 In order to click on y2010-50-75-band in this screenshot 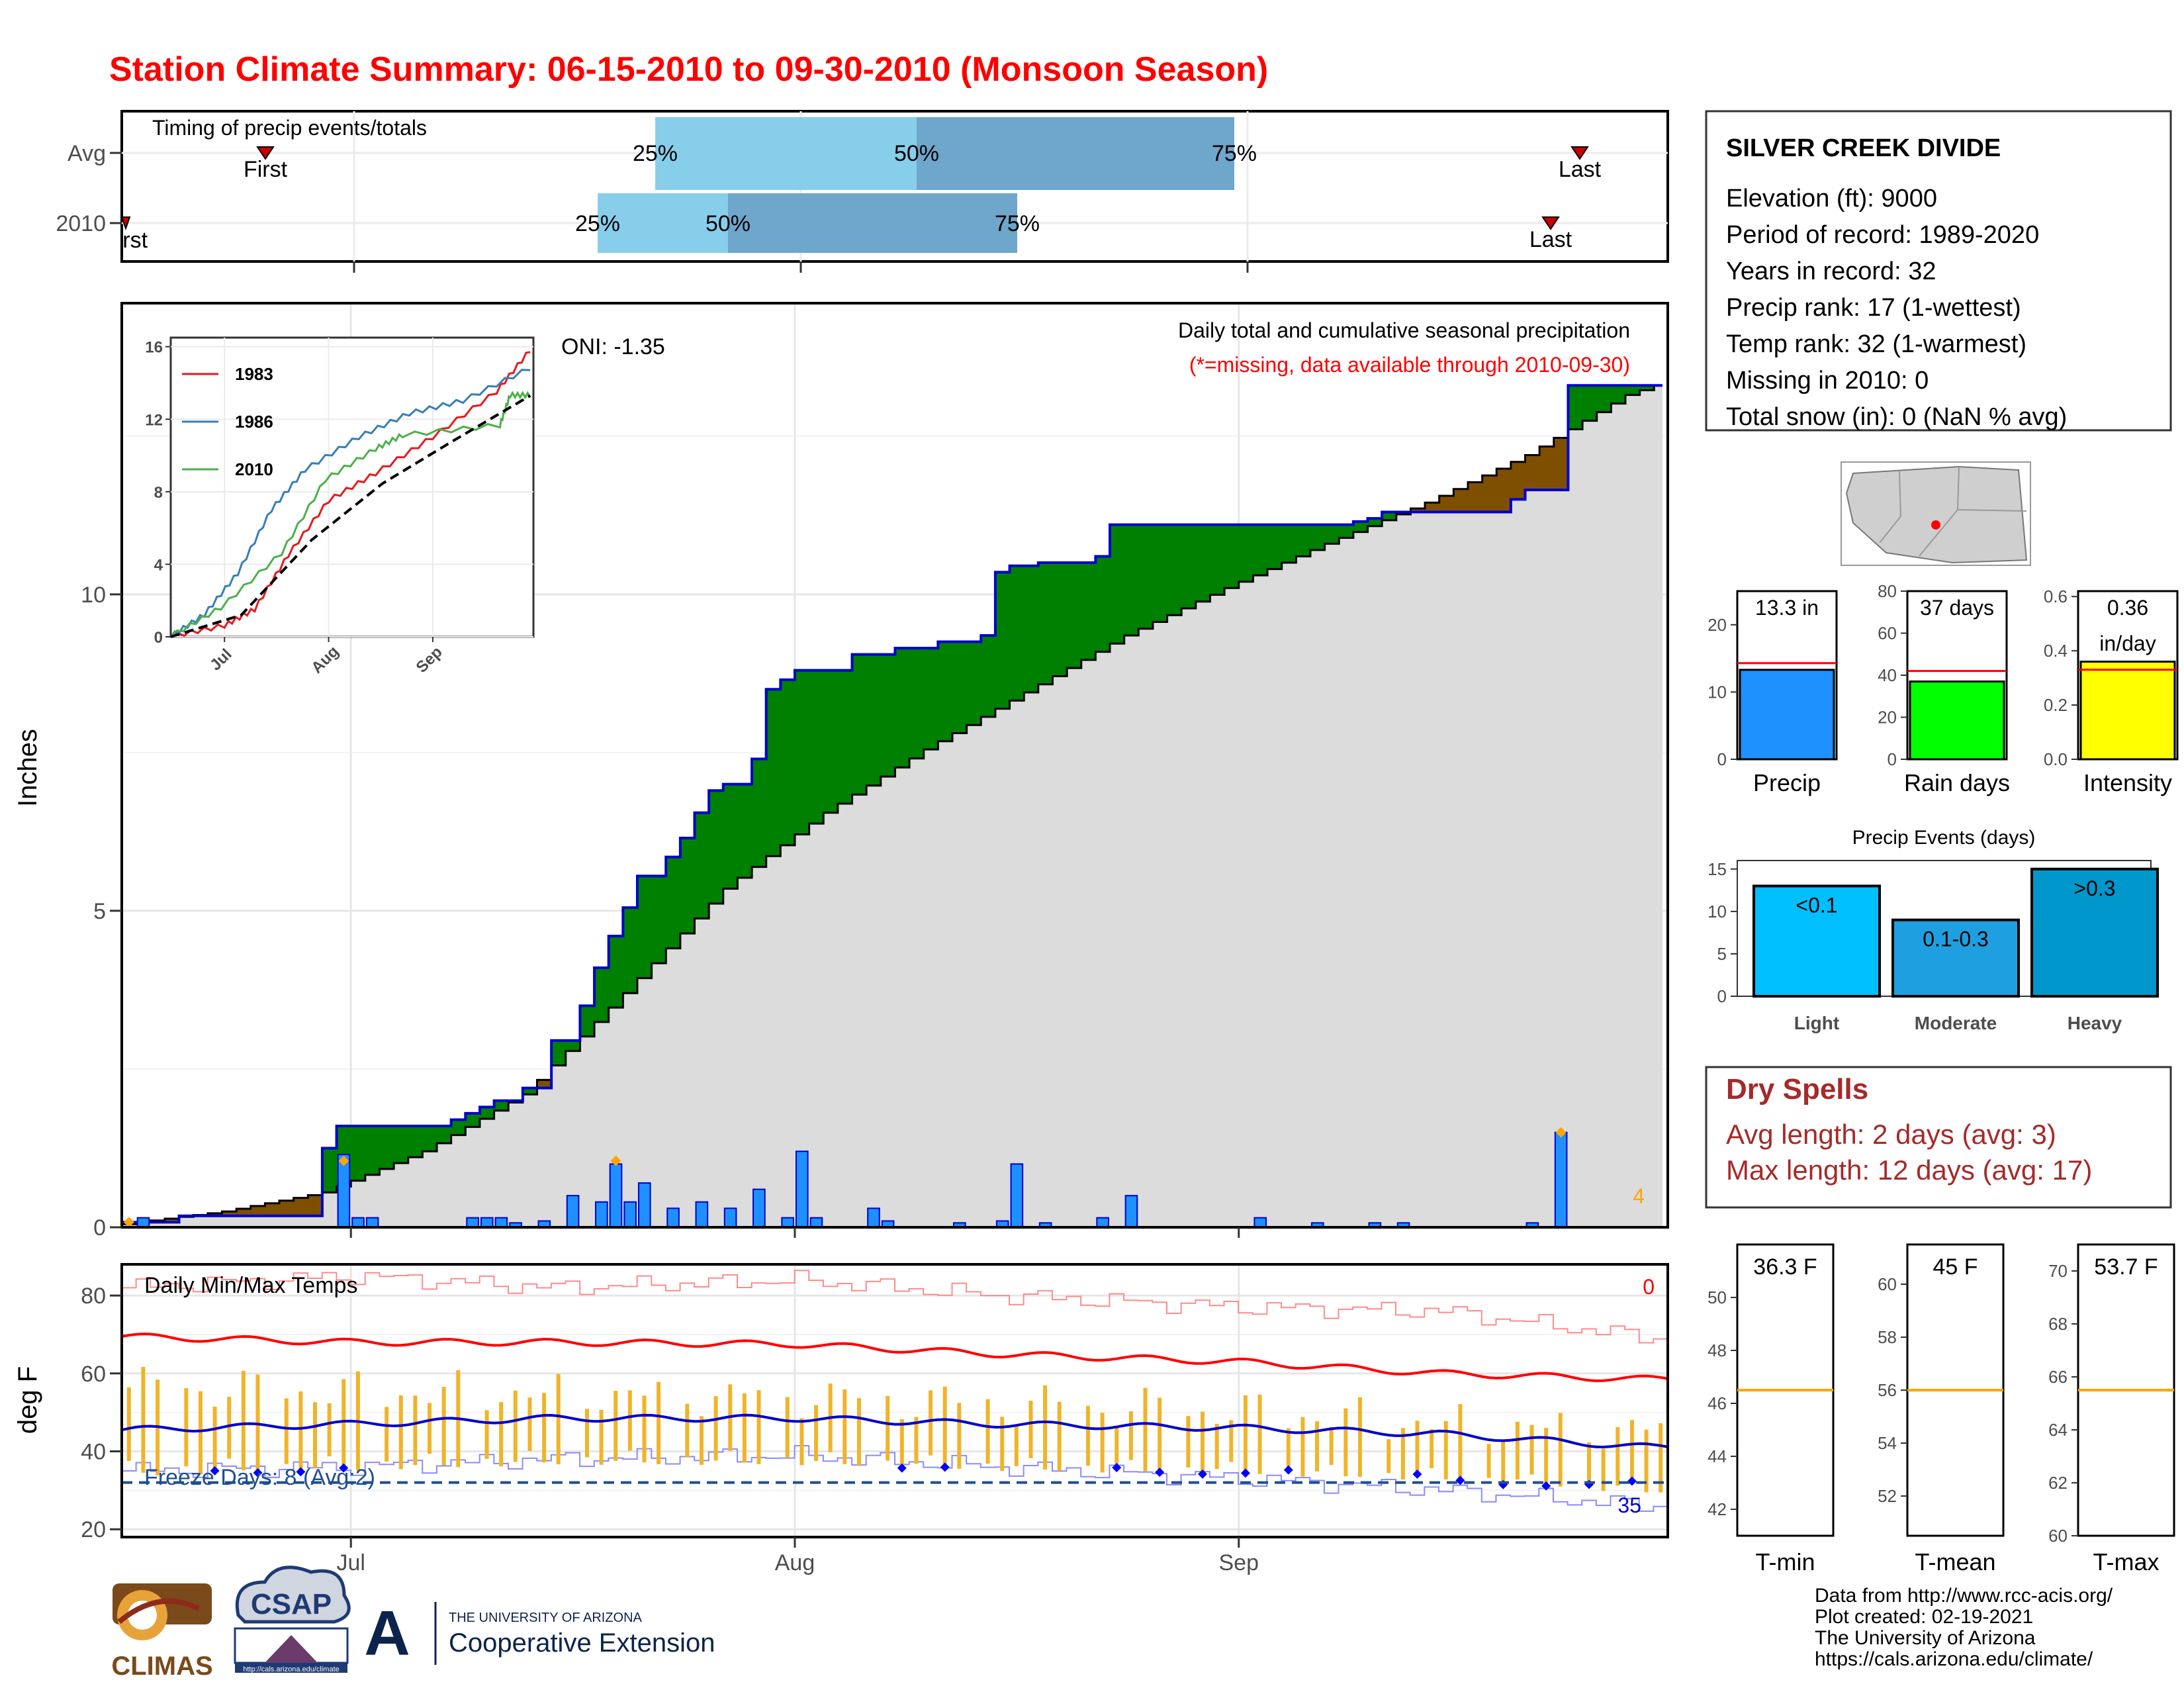, I will do `click(872, 223)`.